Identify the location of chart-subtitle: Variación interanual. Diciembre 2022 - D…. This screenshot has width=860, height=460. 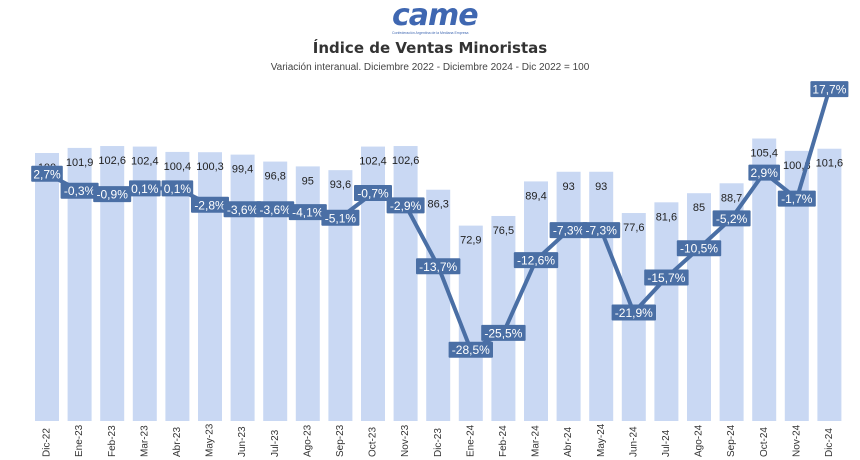
(430, 67).